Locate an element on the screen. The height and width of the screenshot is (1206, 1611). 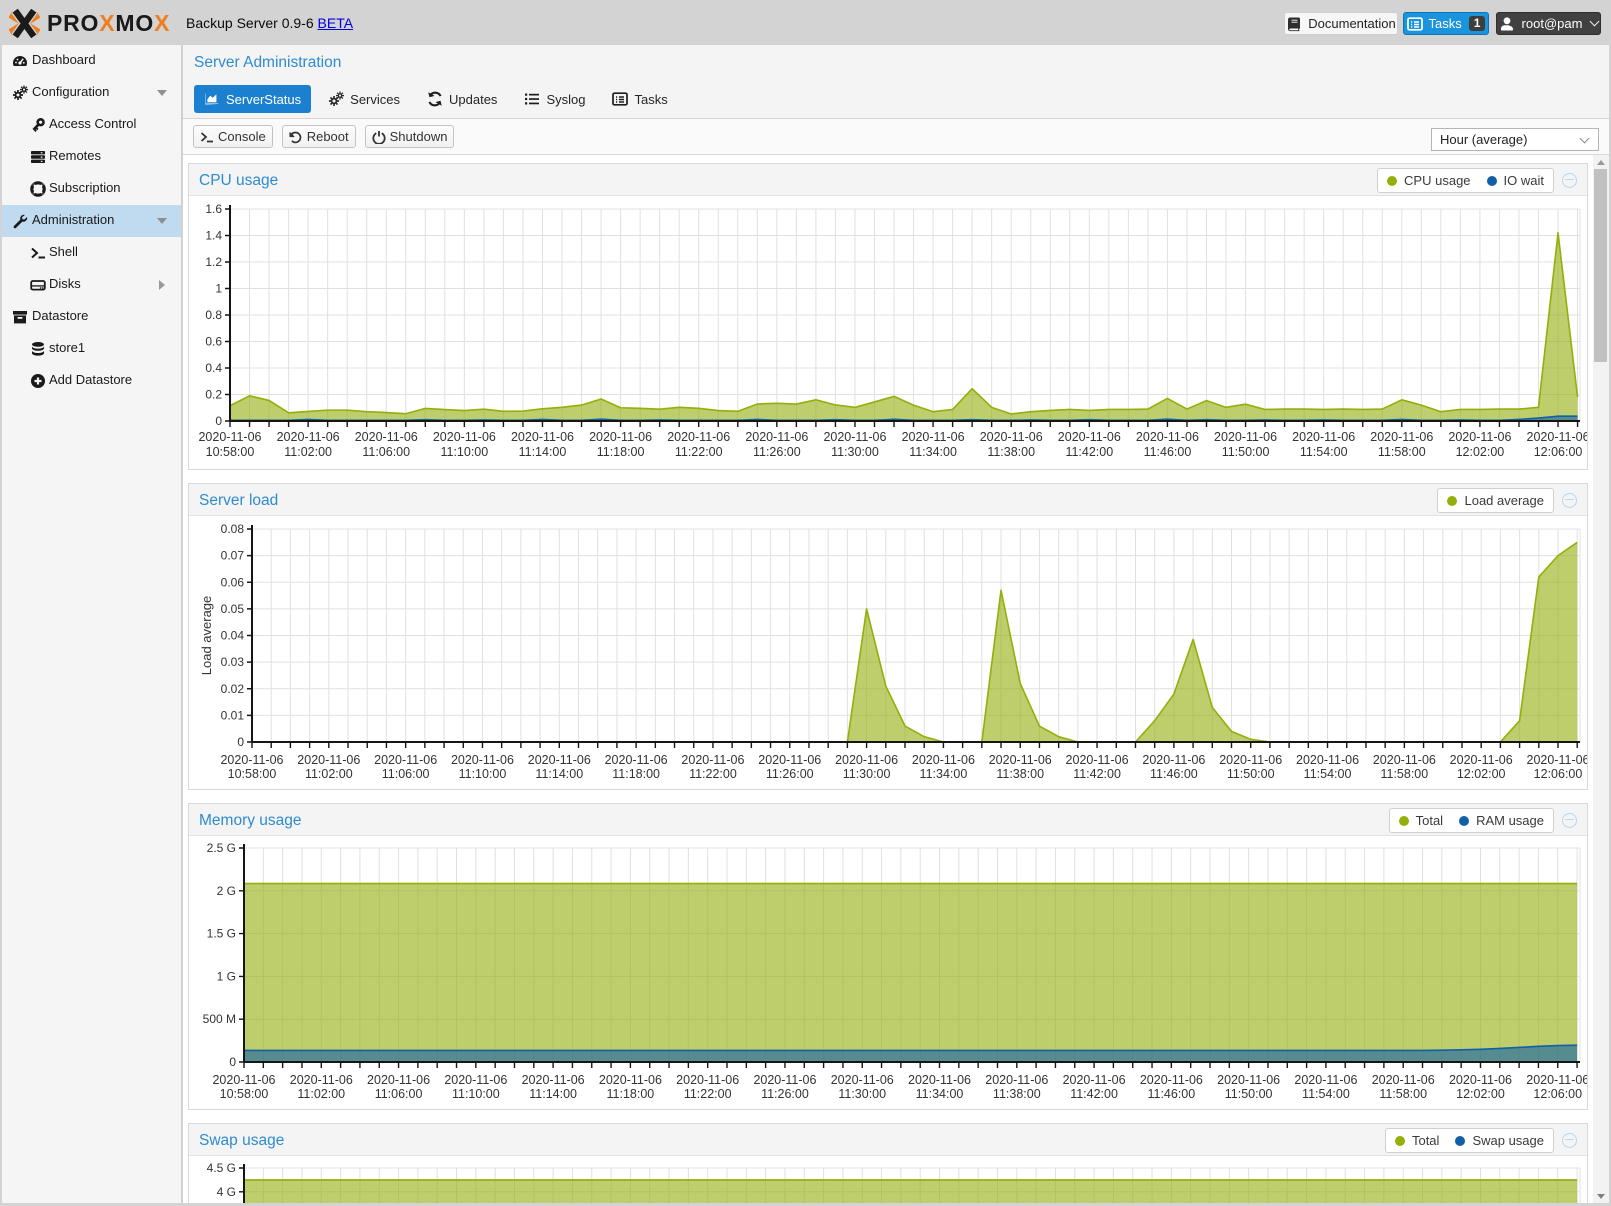
svg-text: 0.08 is located at coordinates (233, 529).